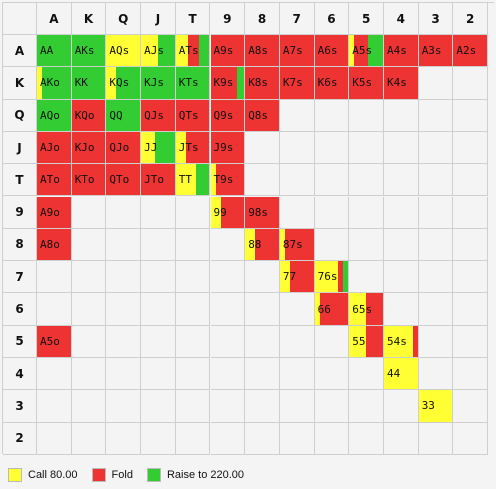 This screenshot has width=496, height=489. Describe the element at coordinates (193, 115) in the screenshot. I see `hand-cell-QTs: QTs` at that location.